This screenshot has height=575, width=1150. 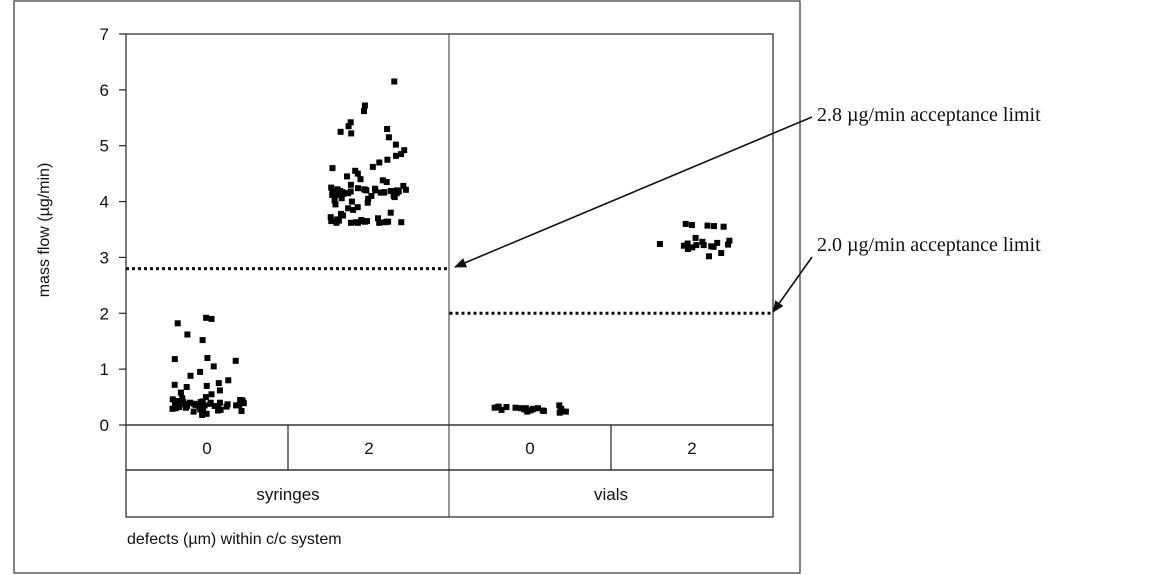 I want to click on y-axis-ticks: 0 1 2 3 4 5 6 7, so click(x=113, y=230).